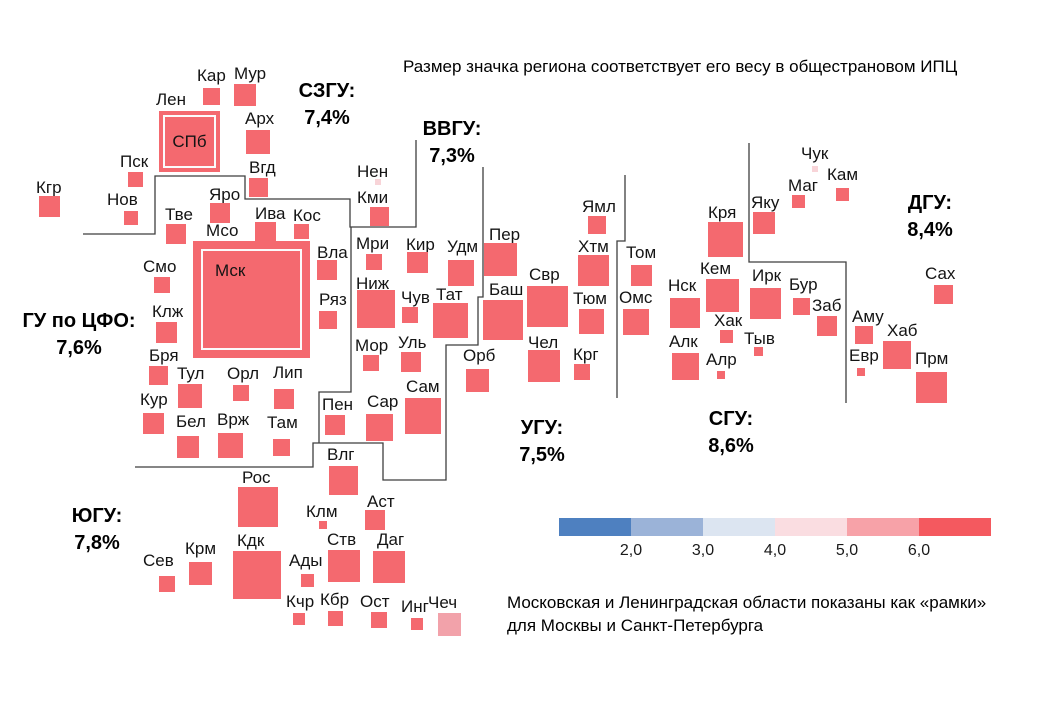  What do you see at coordinates (191, 421) in the screenshot?
I see `region-label-Бел: Бел` at bounding box center [191, 421].